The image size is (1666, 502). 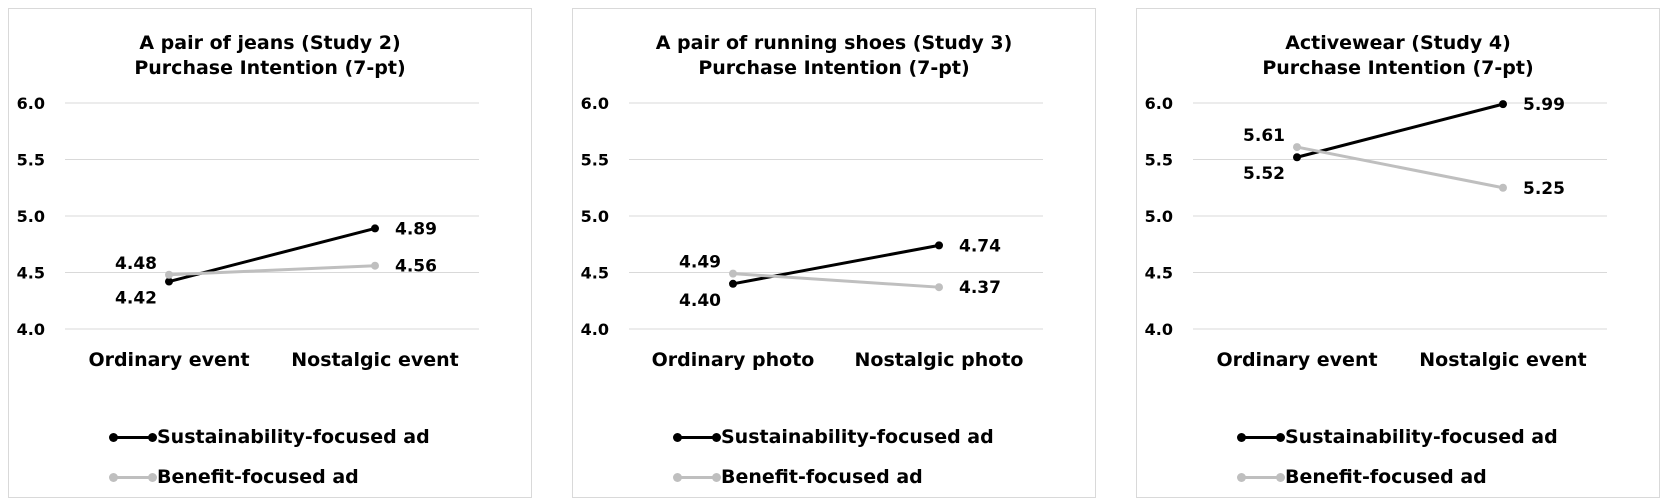 I want to click on chart-title: A pair of jeans (Study 2), so click(x=270, y=43).